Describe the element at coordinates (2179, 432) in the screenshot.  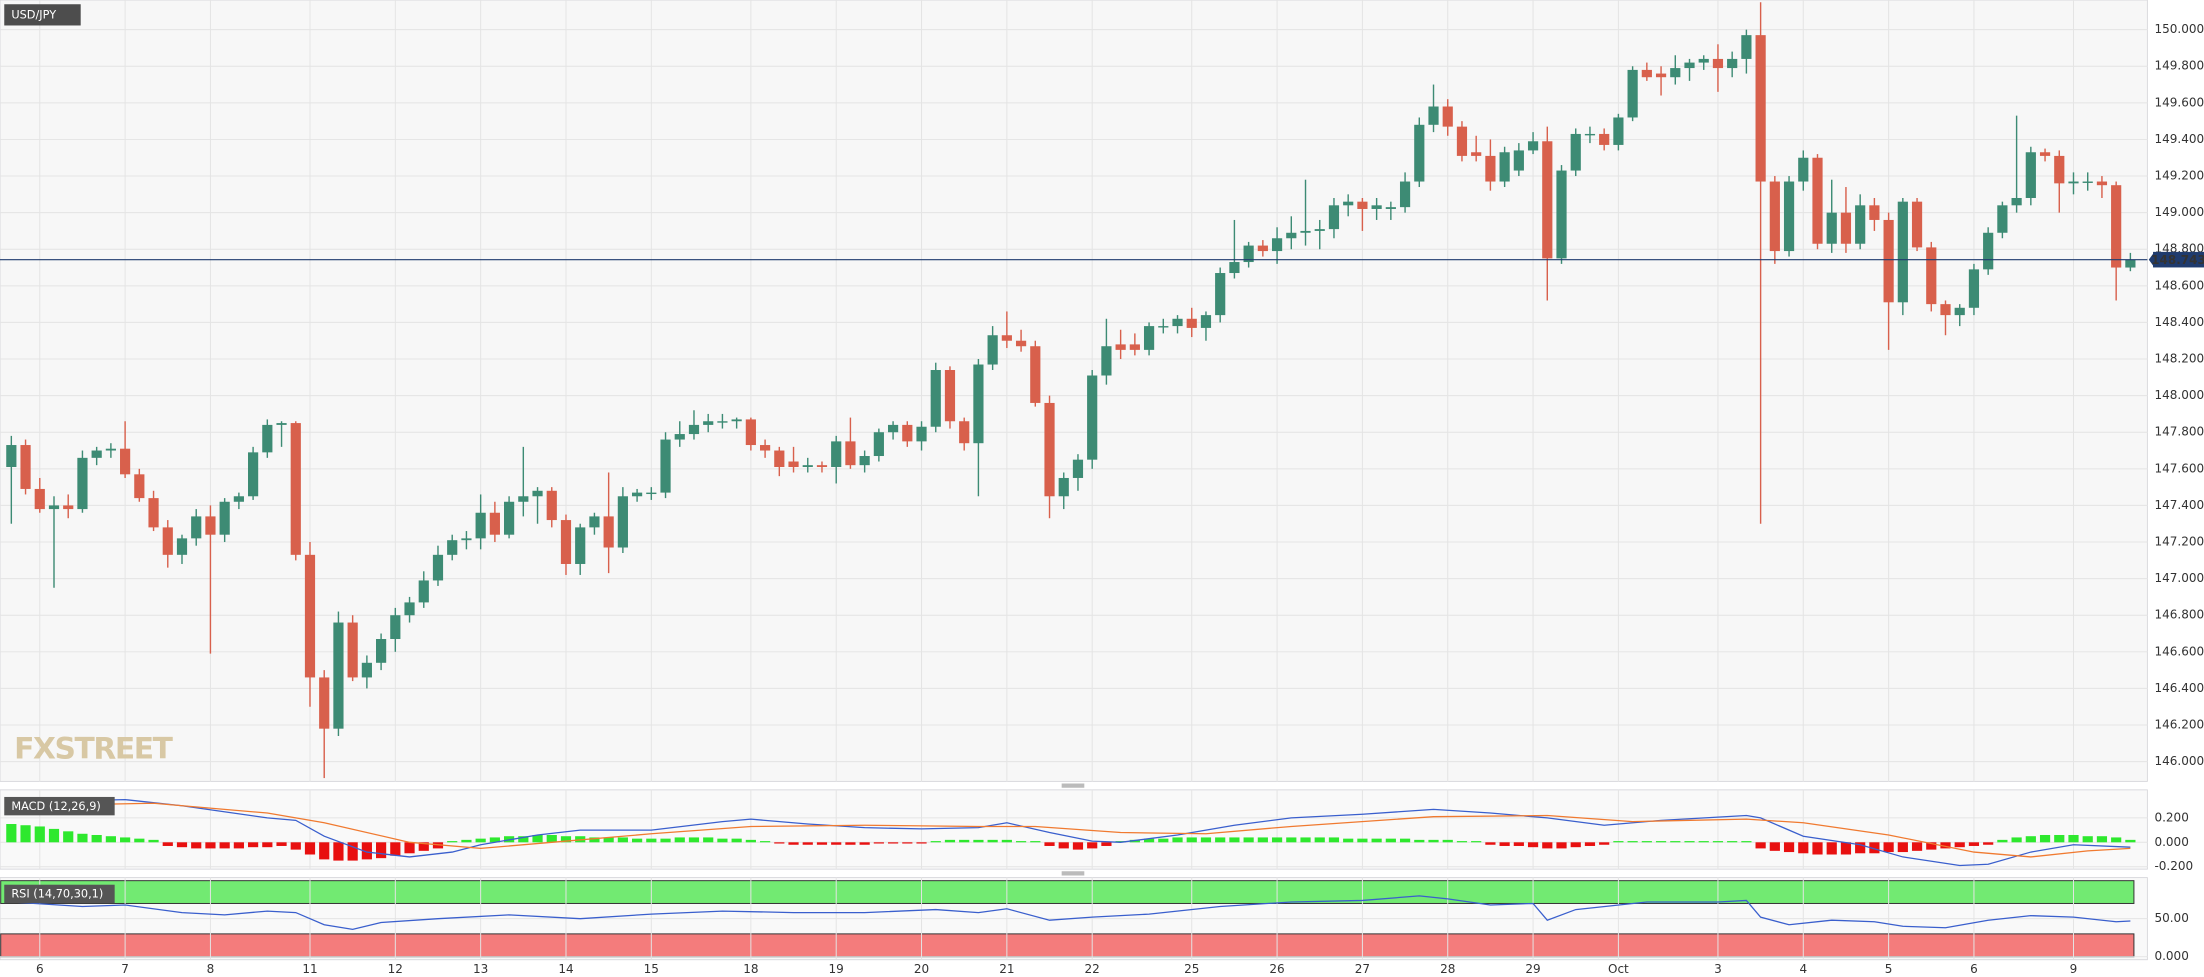
I see `y-tick-label: 147.800` at that location.